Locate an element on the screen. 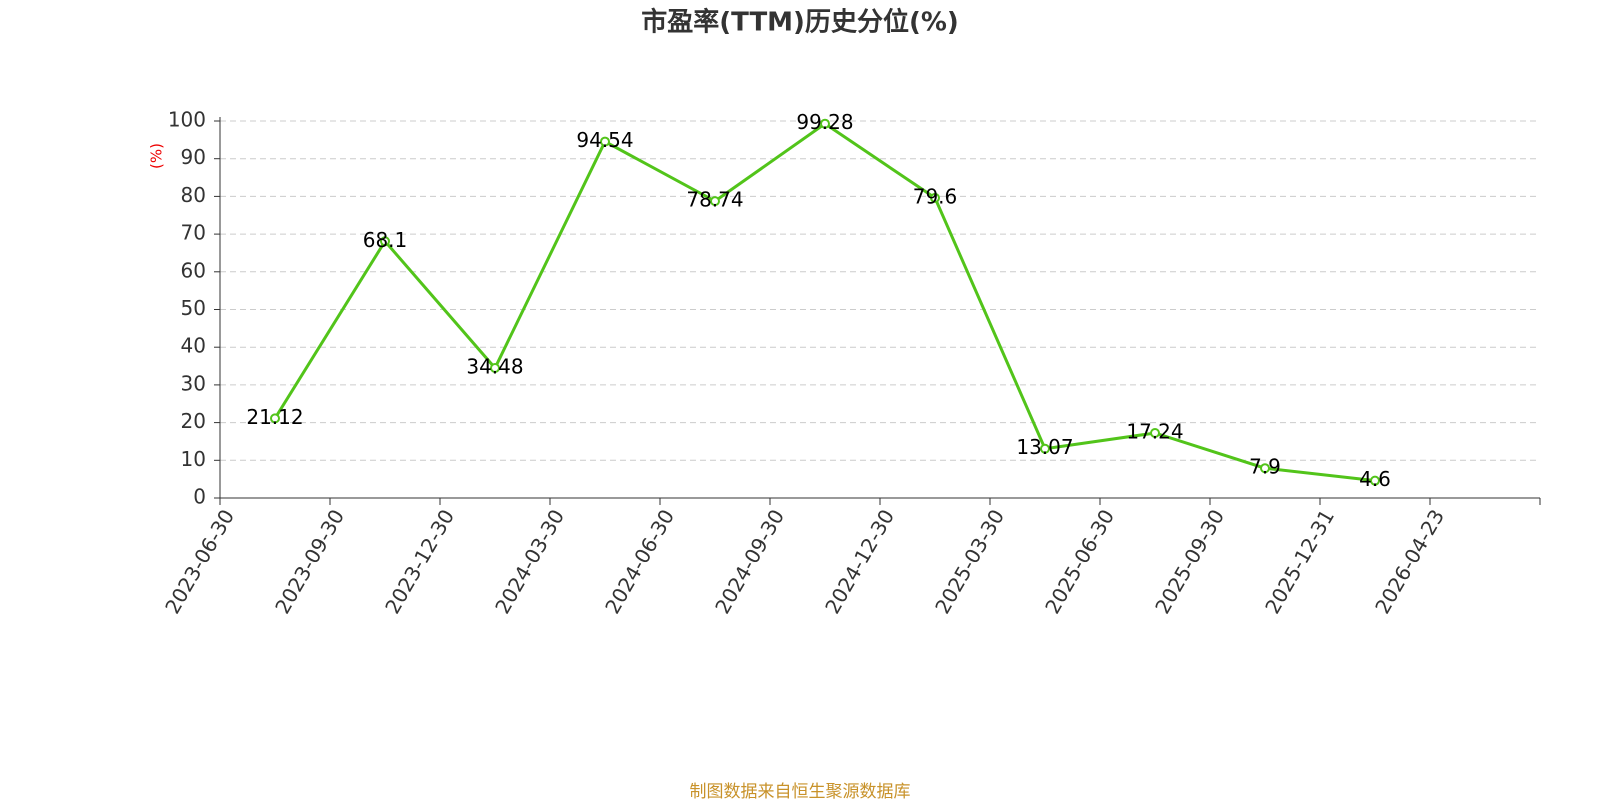  value-label: 21.12 is located at coordinates (274, 417).